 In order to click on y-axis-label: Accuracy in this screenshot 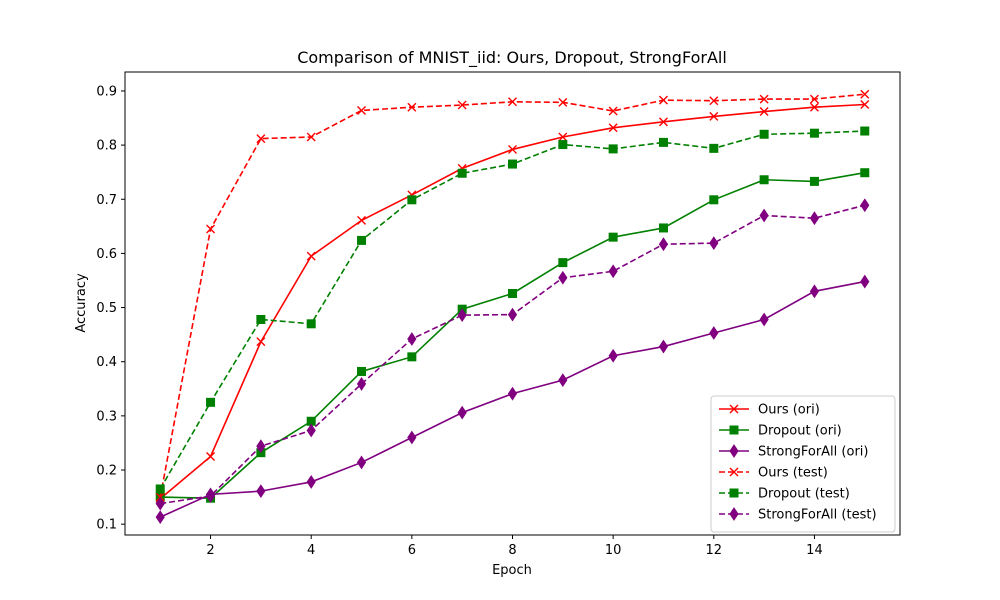, I will do `click(81, 303)`.